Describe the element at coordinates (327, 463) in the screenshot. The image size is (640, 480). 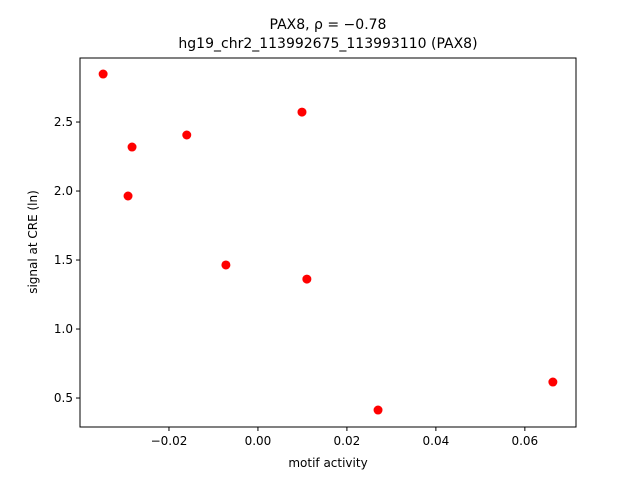
I see `x-axis-label: motif activity` at that location.